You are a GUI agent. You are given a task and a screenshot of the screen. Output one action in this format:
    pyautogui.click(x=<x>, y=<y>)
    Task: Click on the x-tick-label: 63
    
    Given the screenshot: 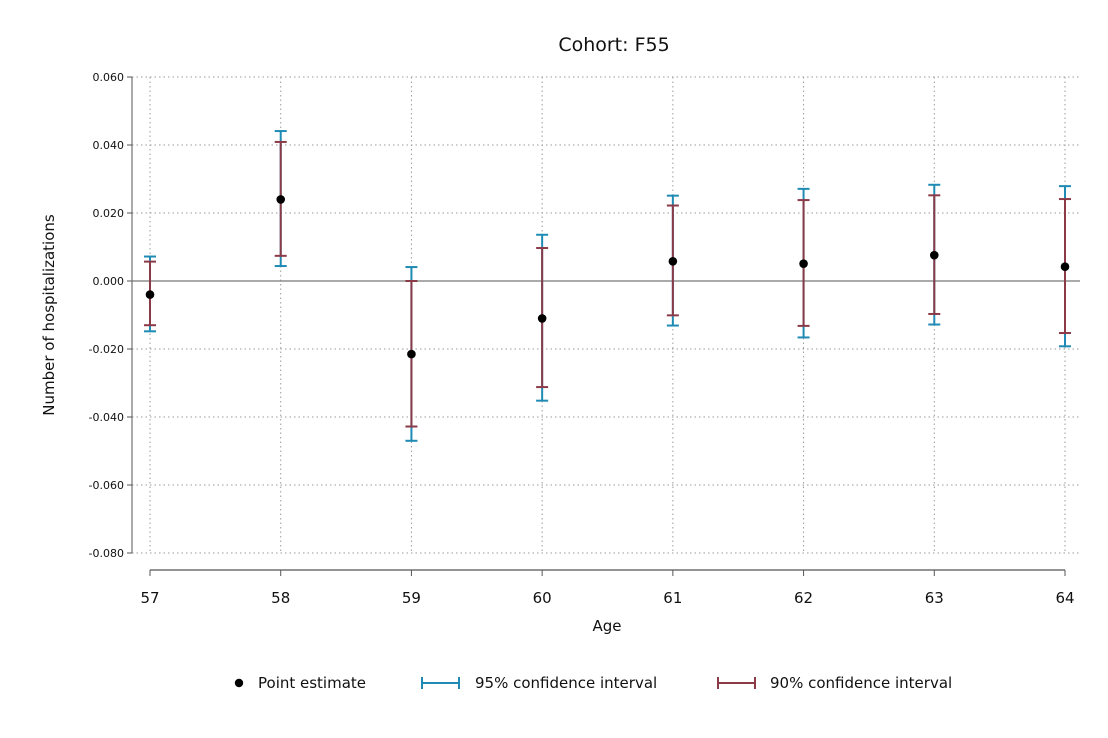 What is the action you would take?
    pyautogui.click(x=934, y=598)
    